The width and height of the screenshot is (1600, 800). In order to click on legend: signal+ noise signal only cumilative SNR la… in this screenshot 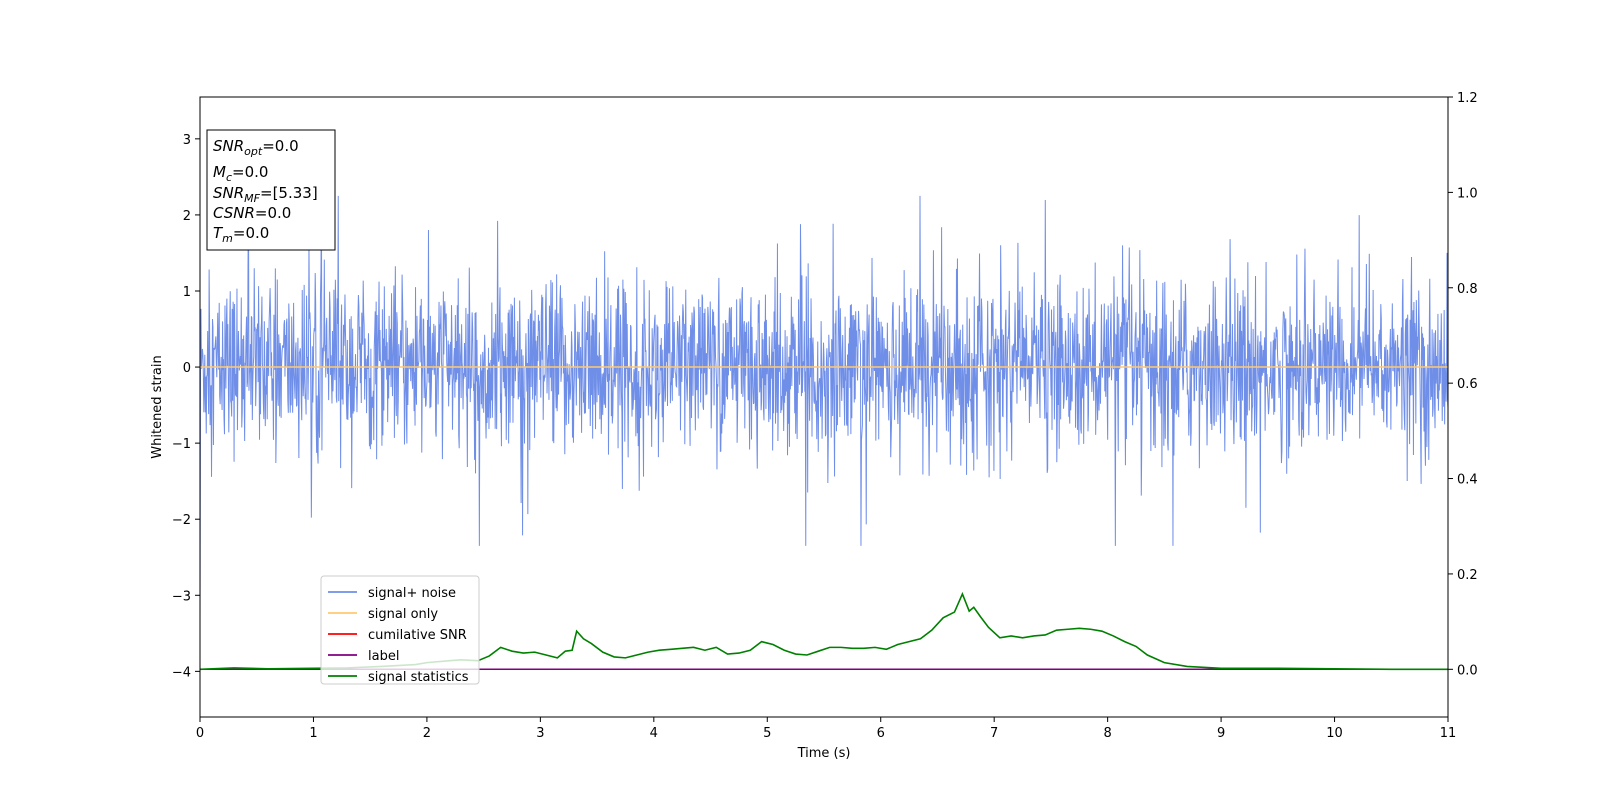, I will do `click(400, 630)`.